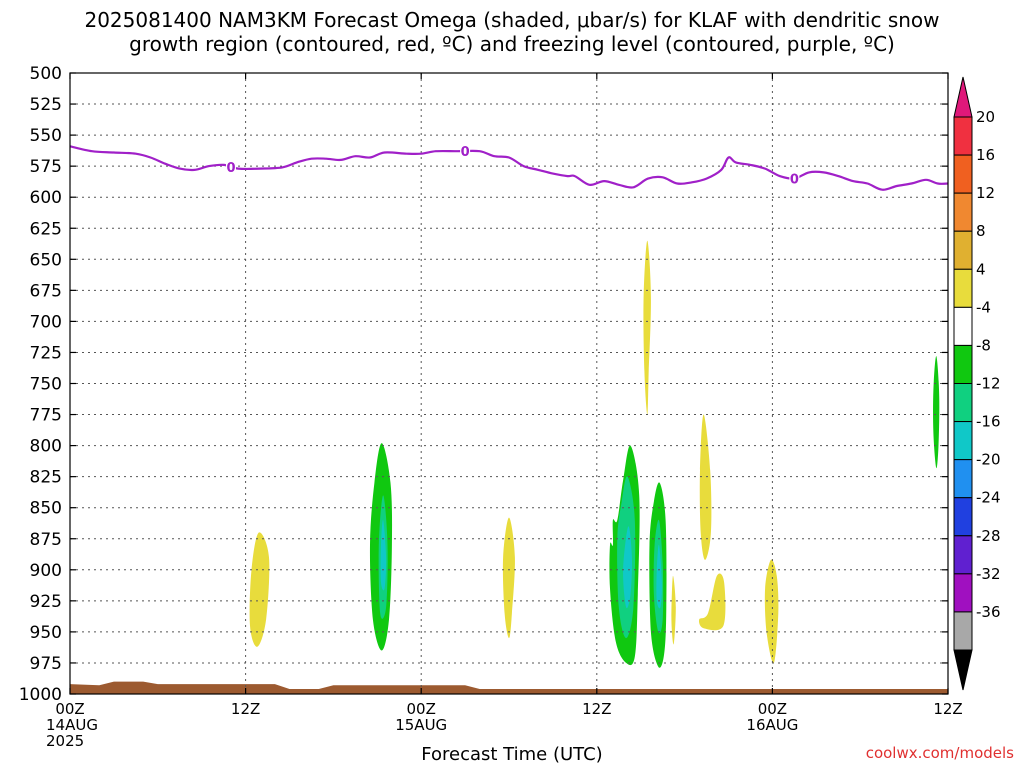  I want to click on colorbar-label-6: -8, so click(983, 345).